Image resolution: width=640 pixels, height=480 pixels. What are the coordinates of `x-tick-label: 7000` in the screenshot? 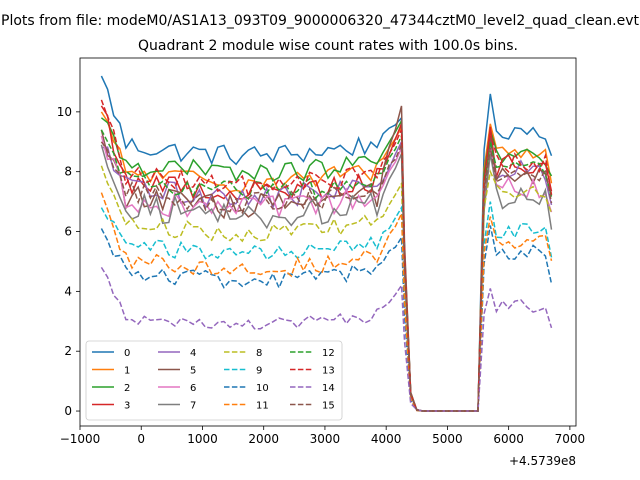 It's located at (570, 439).